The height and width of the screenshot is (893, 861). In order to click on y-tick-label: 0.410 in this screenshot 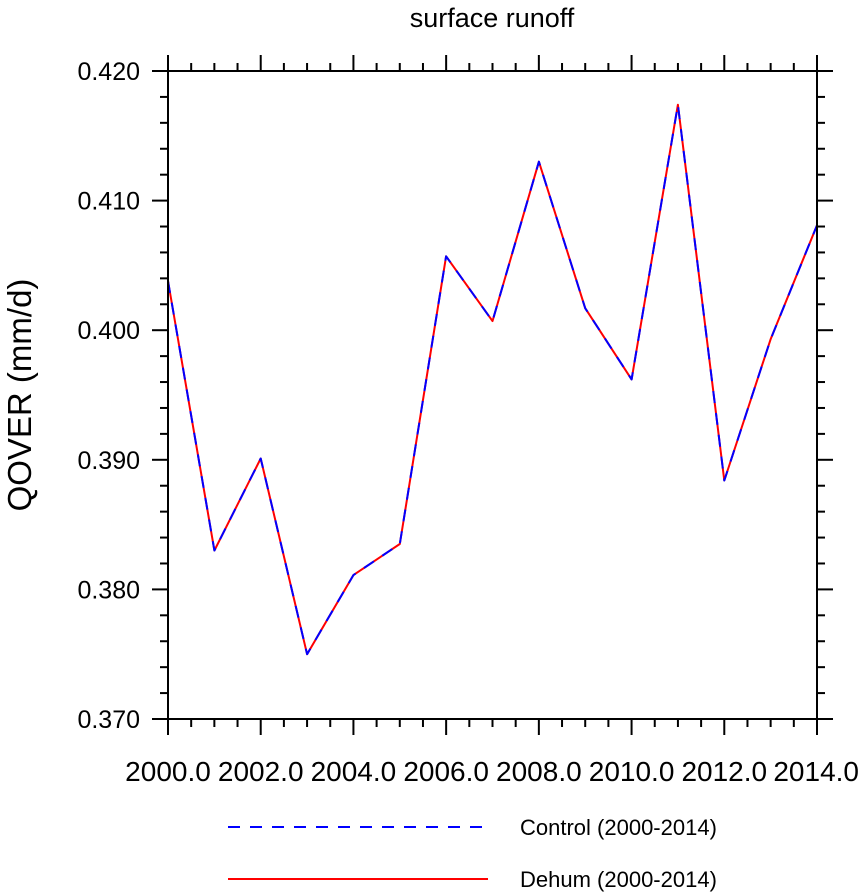, I will do `click(108, 202)`.